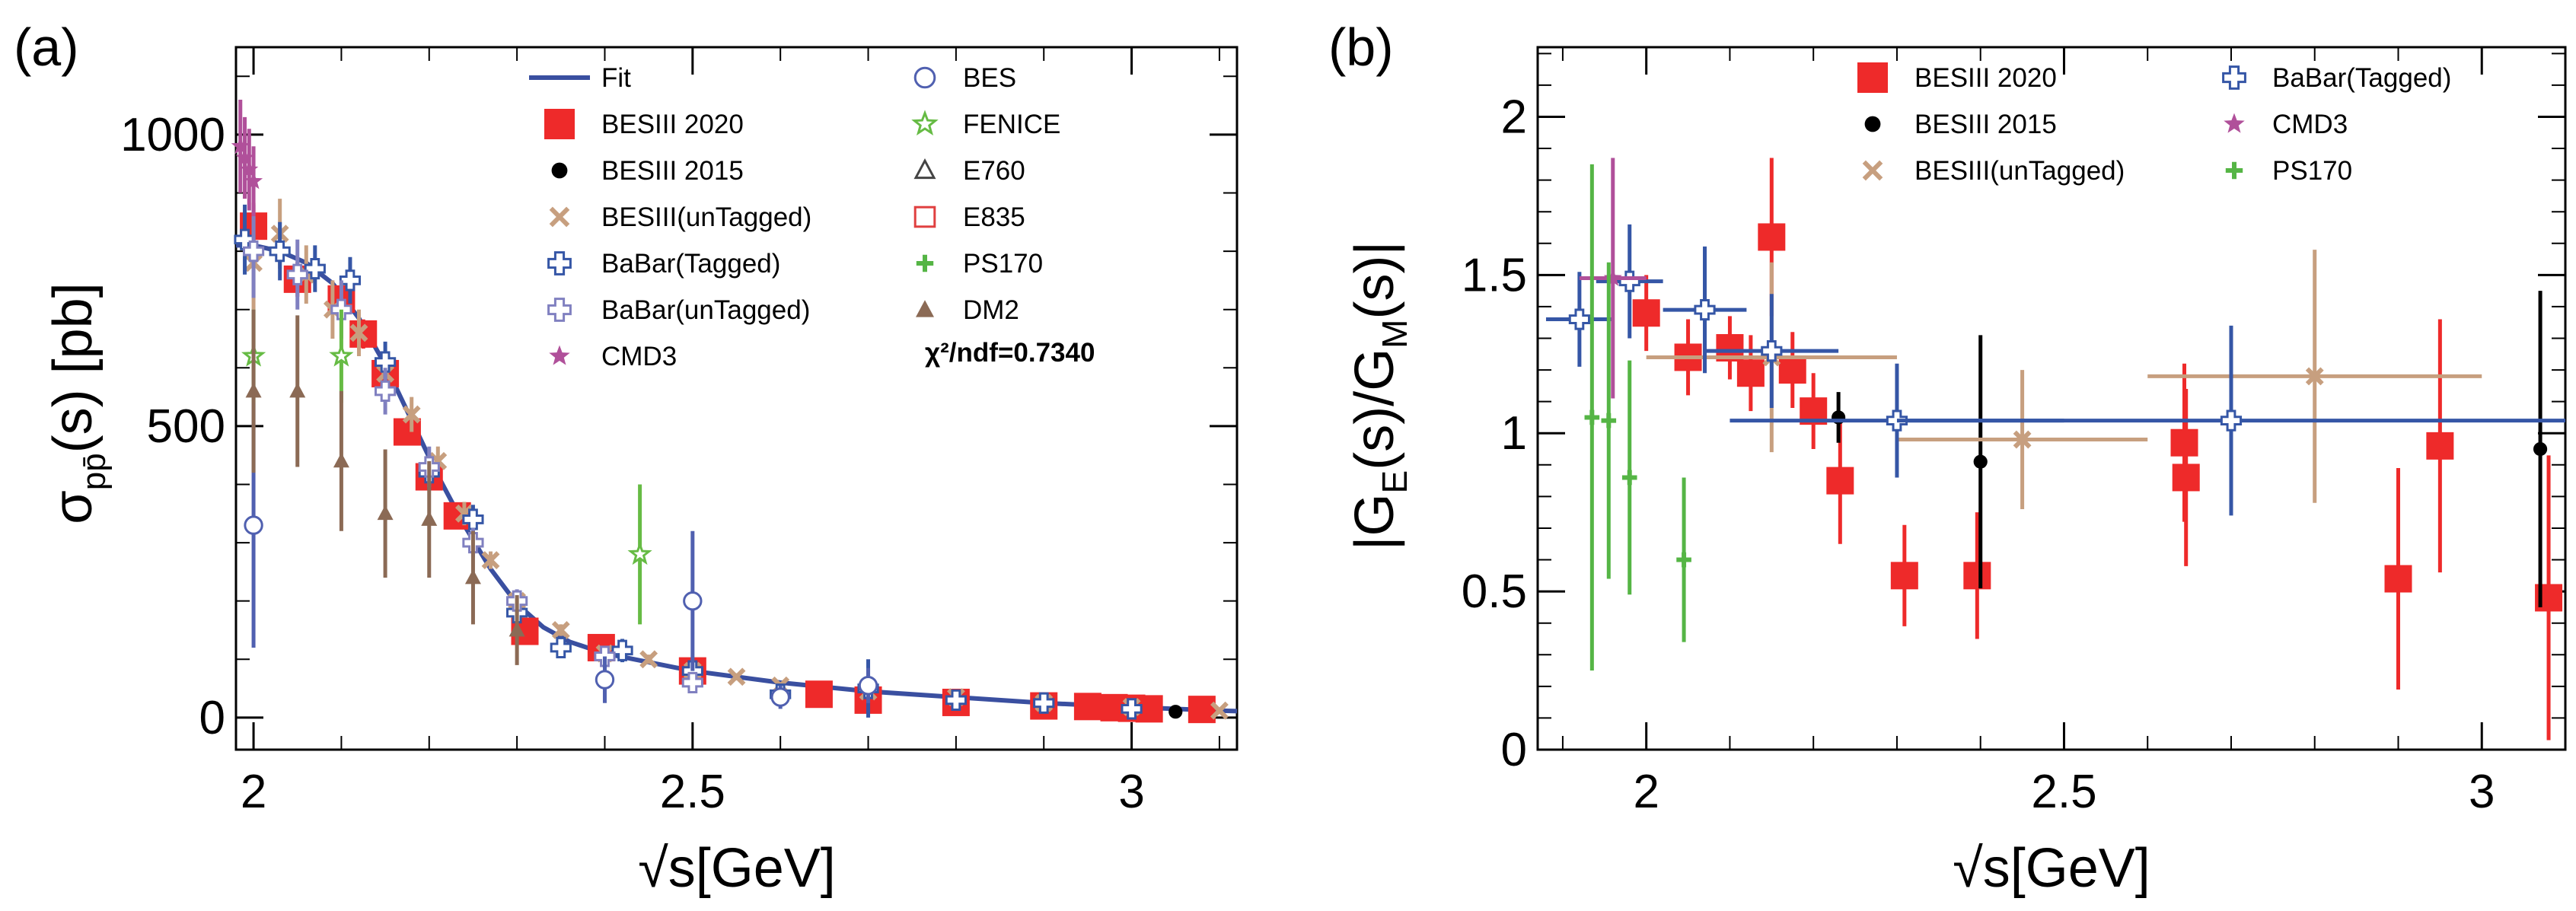  What do you see at coordinates (1638, 418) in the screenshot?
I see `series-ps170` at bounding box center [1638, 418].